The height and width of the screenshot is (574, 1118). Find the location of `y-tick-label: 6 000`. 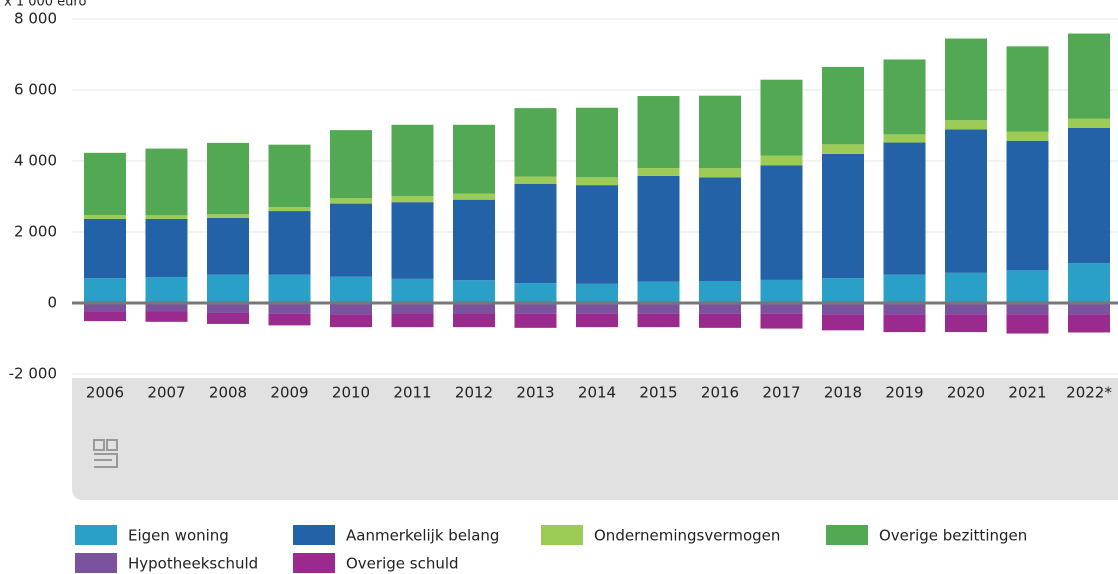

y-tick-label: 6 000 is located at coordinates (35, 90).